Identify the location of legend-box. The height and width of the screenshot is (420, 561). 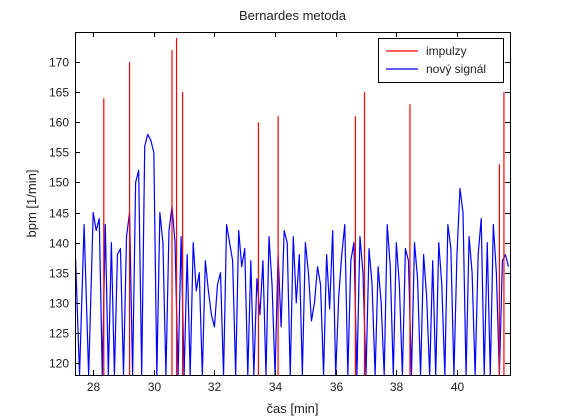
(441, 60).